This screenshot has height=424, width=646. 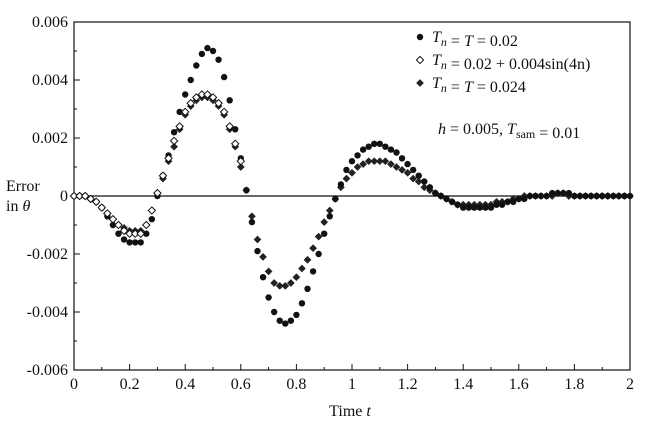 I want to click on y-axis-label-line2: in θ, so click(x=18, y=206).